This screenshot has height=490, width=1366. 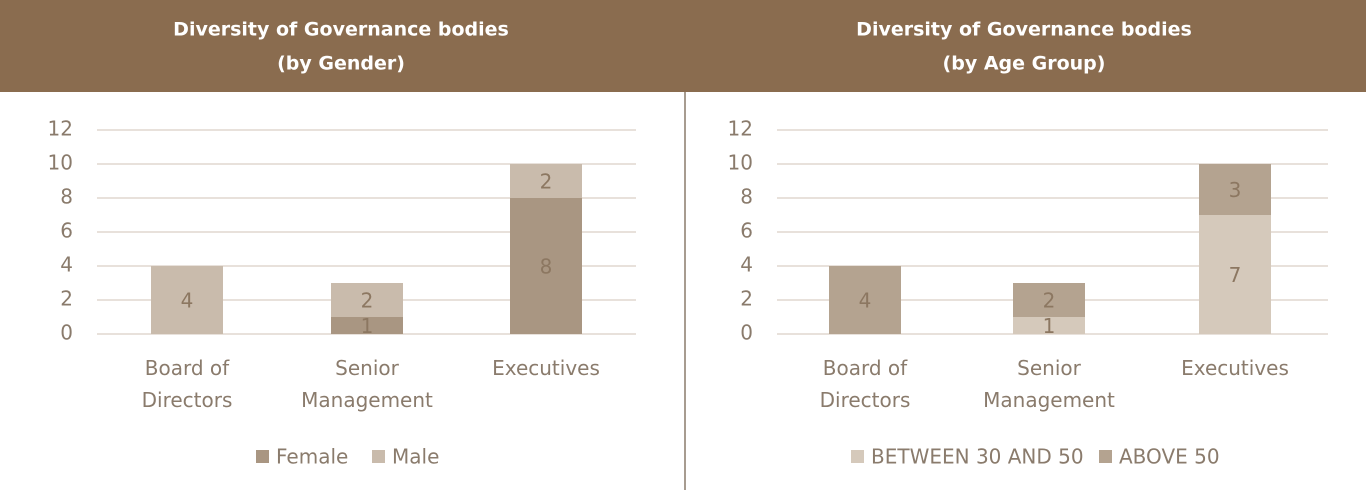 What do you see at coordinates (977, 457) in the screenshot?
I see `legend-label: BETWEEN 30 AND 50` at bounding box center [977, 457].